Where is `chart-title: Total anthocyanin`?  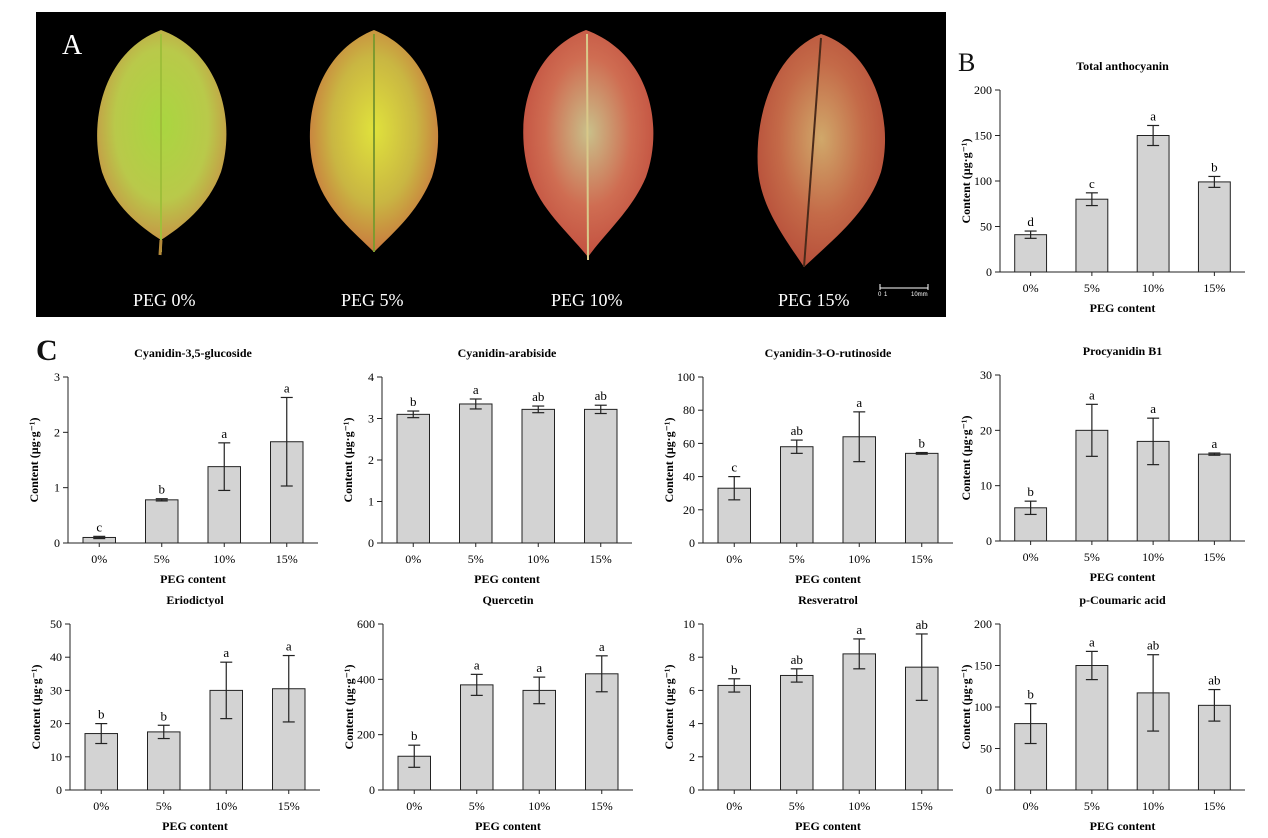
chart-title: Total anthocyanin is located at coordinates (1122, 66).